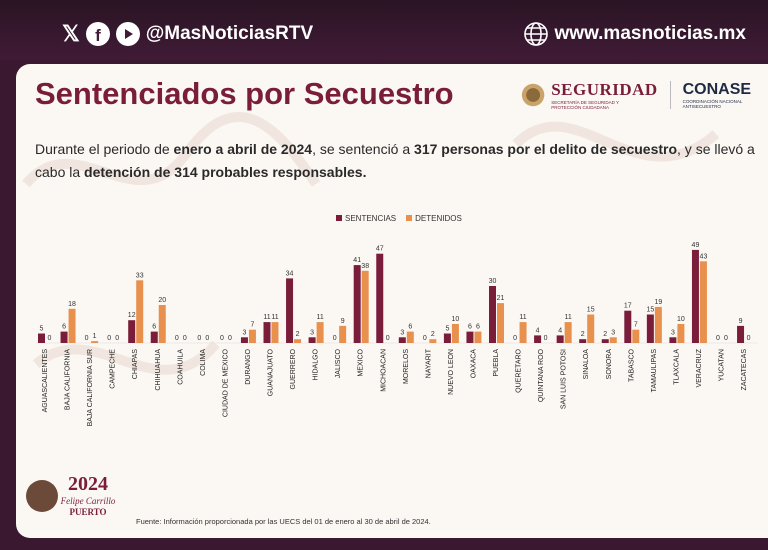  What do you see at coordinates (658, 302) in the screenshot?
I see `data-label: 19` at bounding box center [658, 302].